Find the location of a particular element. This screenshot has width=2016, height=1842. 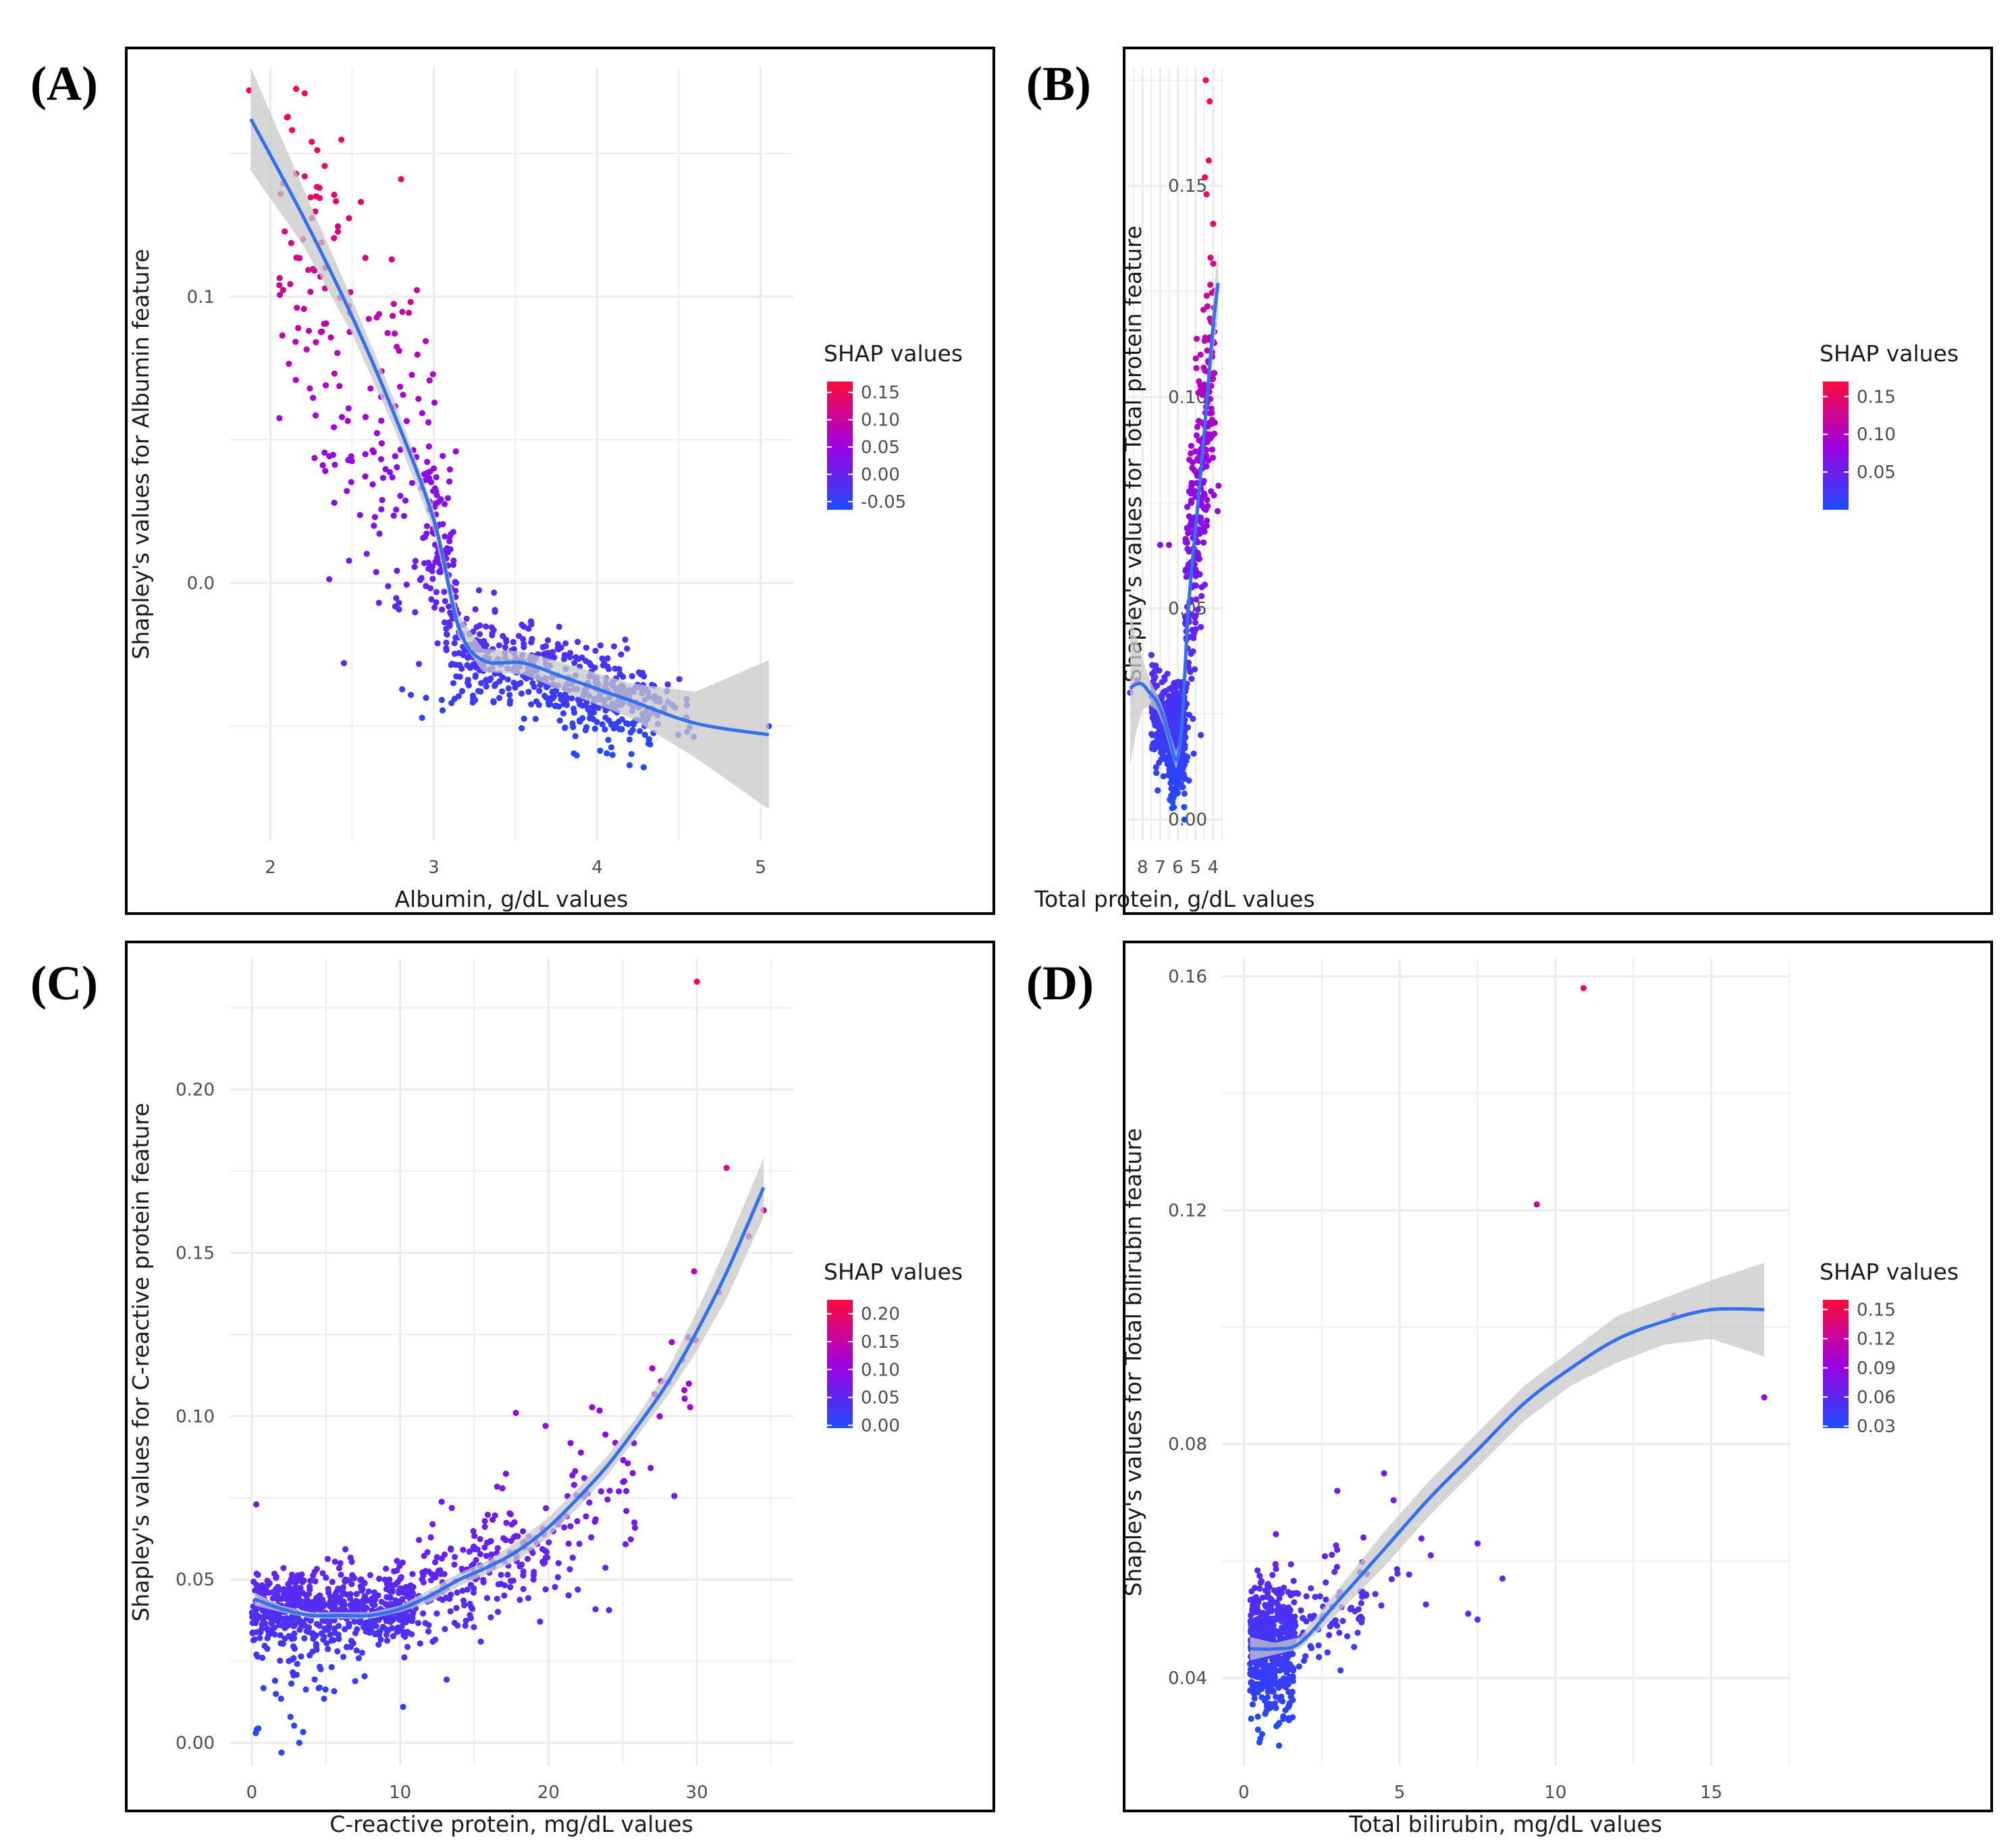

x-tick-label: 7 is located at coordinates (1160, 868).